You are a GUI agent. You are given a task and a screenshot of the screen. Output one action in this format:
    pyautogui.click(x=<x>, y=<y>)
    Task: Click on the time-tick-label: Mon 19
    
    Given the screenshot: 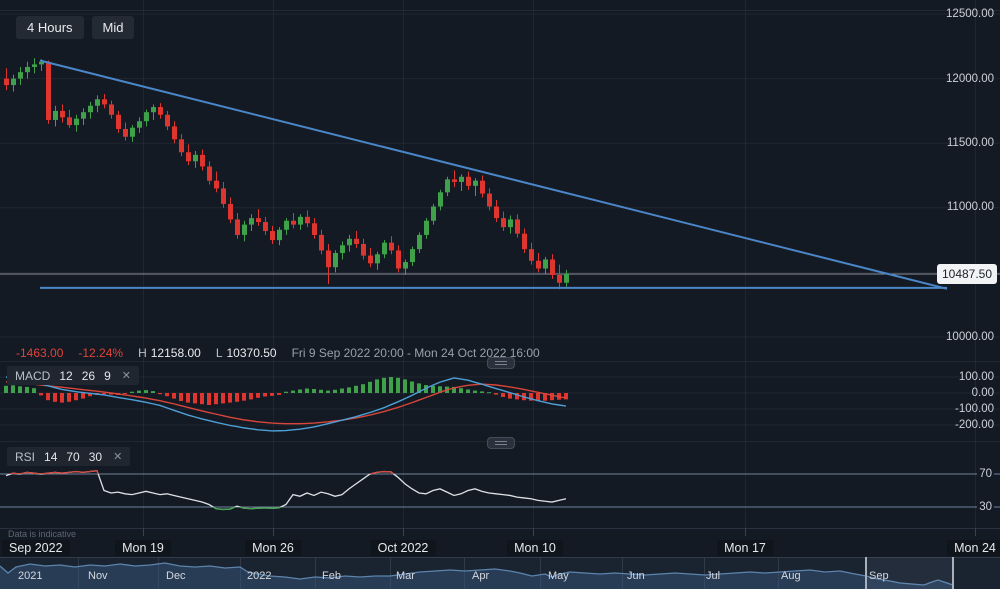 What is the action you would take?
    pyautogui.click(x=143, y=548)
    